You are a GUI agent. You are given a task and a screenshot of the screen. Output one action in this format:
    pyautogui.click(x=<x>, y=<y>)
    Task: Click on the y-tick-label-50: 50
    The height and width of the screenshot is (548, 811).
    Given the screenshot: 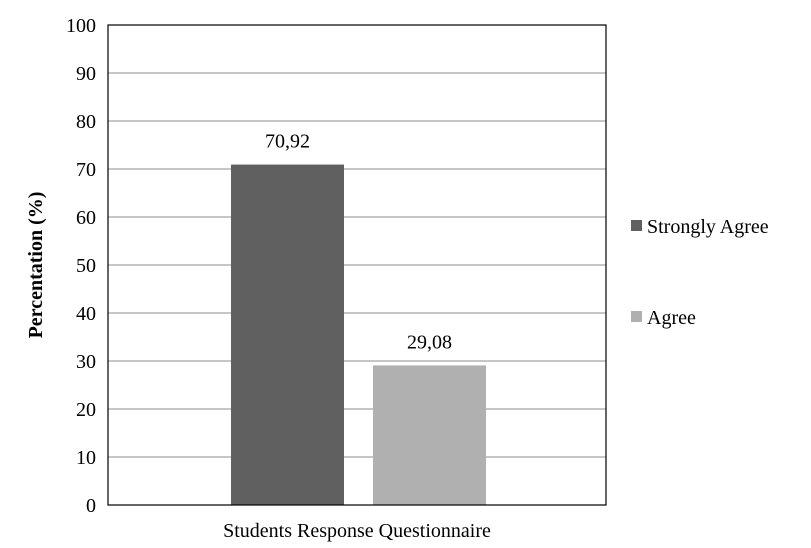 What is the action you would take?
    pyautogui.click(x=86, y=266)
    